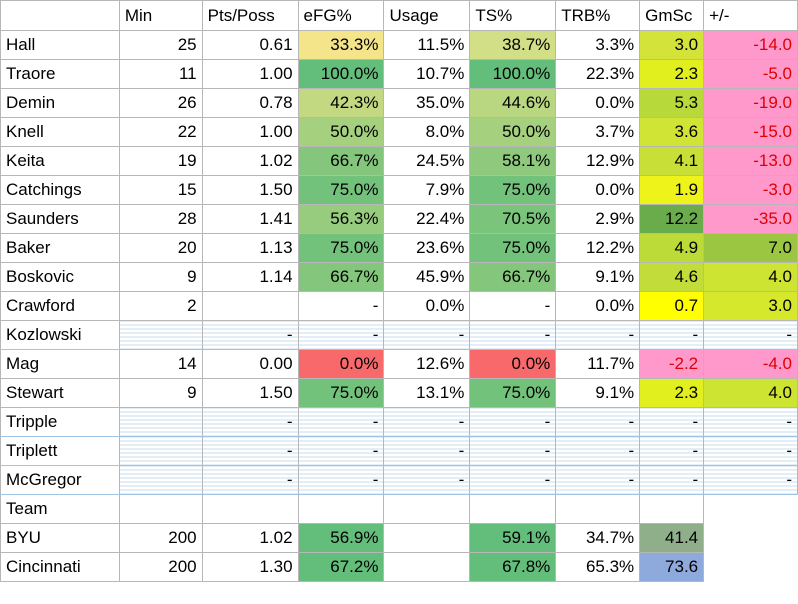  What do you see at coordinates (60, 15) in the screenshot?
I see `column-header-player` at bounding box center [60, 15].